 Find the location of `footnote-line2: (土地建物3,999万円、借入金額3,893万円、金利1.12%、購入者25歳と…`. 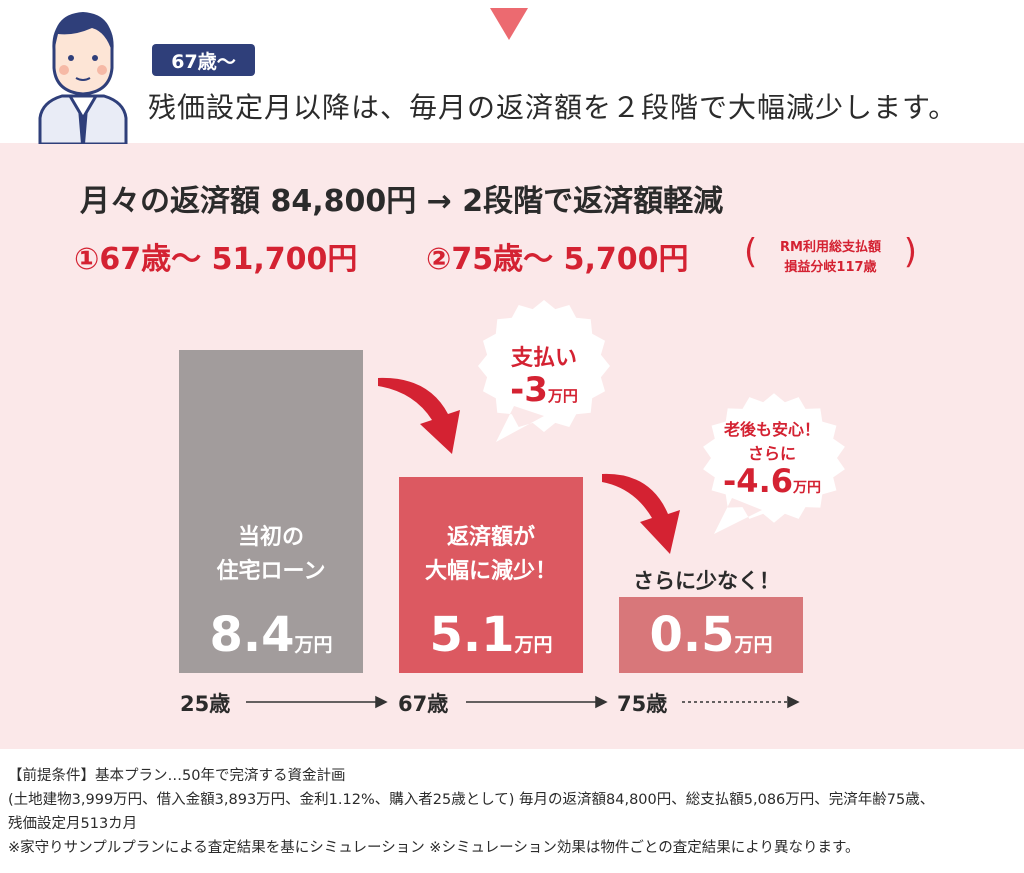

footnote-line2: (土地建物3,999万円、借入金額3,893万円、金利1.12%、購入者25歳と… is located at coordinates (471, 800).